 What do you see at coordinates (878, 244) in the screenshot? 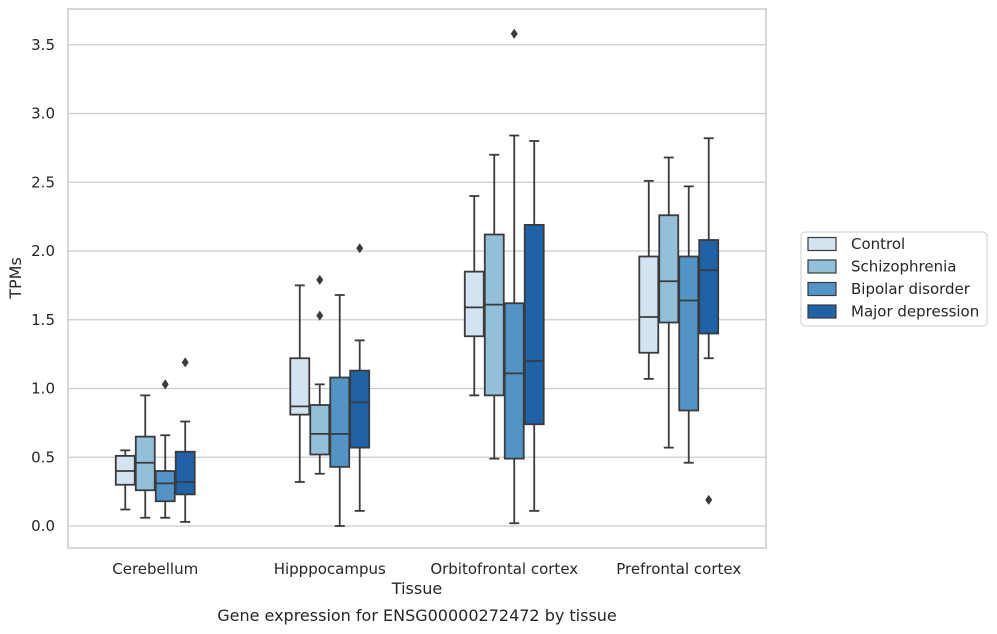
I see `legend-label: Control` at bounding box center [878, 244].